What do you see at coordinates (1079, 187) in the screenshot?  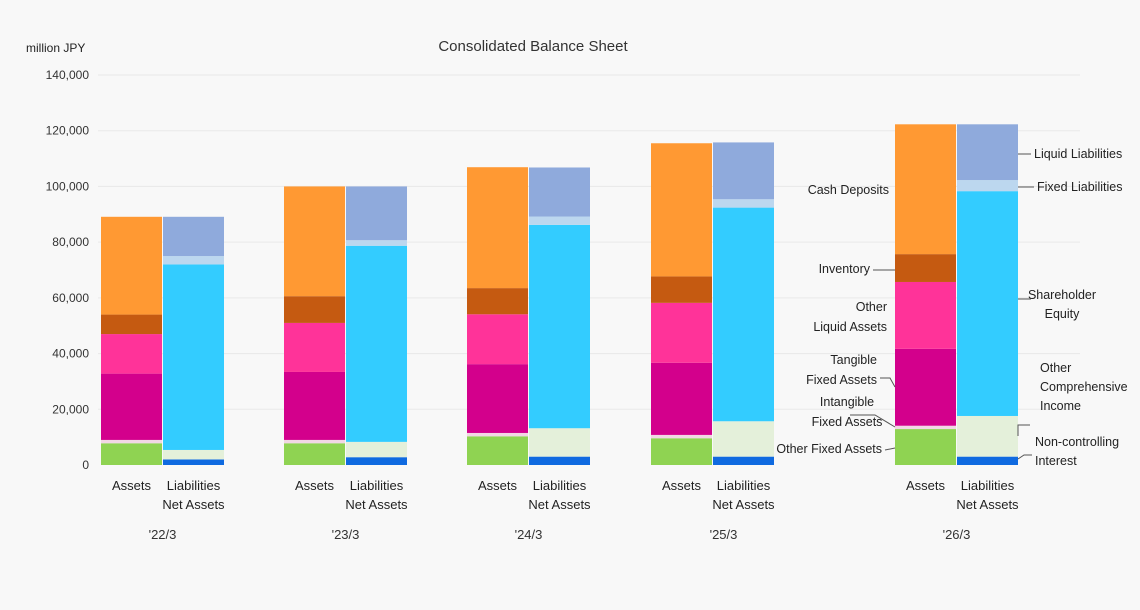 I see `annotation-label: Fixed Liabilities` at bounding box center [1079, 187].